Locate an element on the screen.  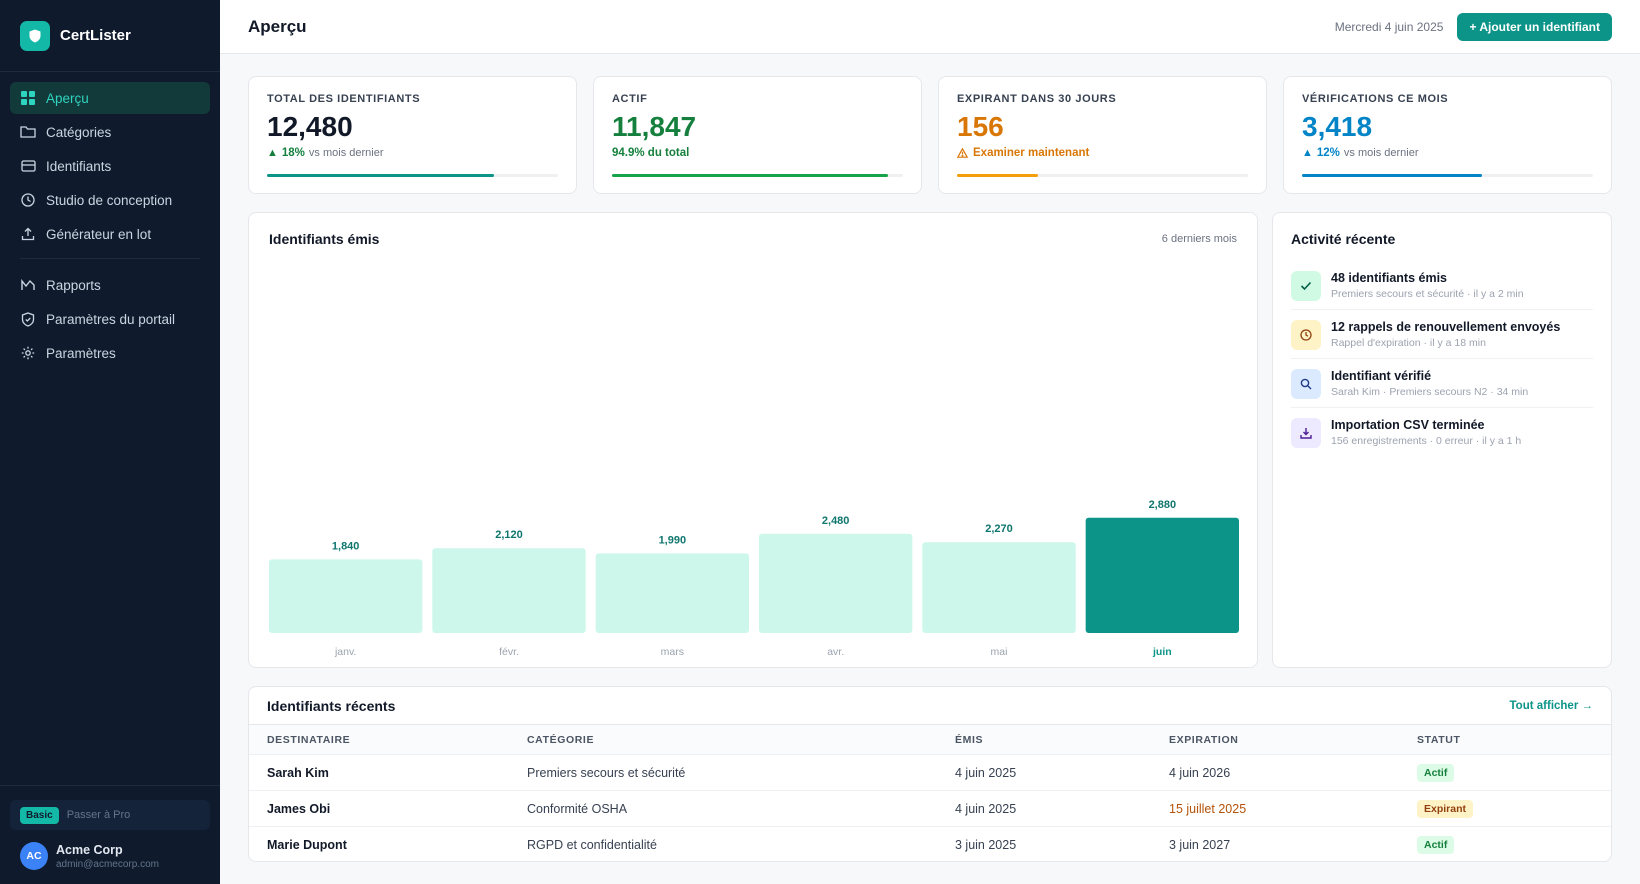
activity-title: Activité récente is located at coordinates (1343, 239).